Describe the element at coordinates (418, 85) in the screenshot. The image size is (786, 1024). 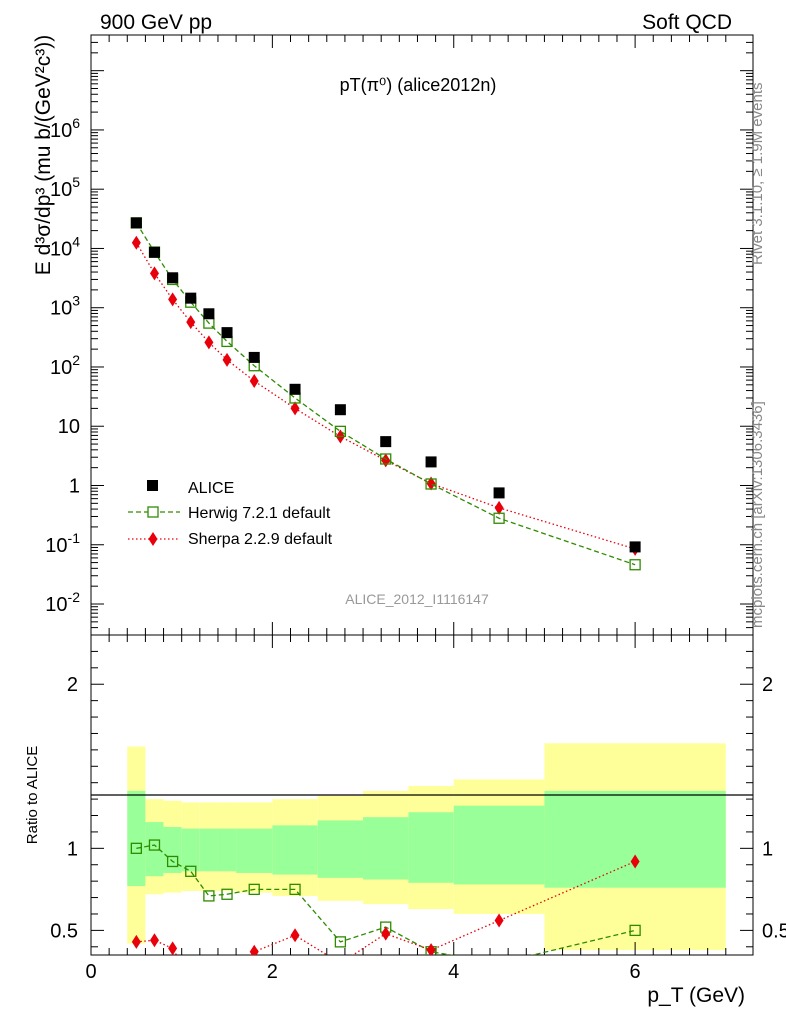
I see `plot-title: pT(π⁰) (alice2012n)` at that location.